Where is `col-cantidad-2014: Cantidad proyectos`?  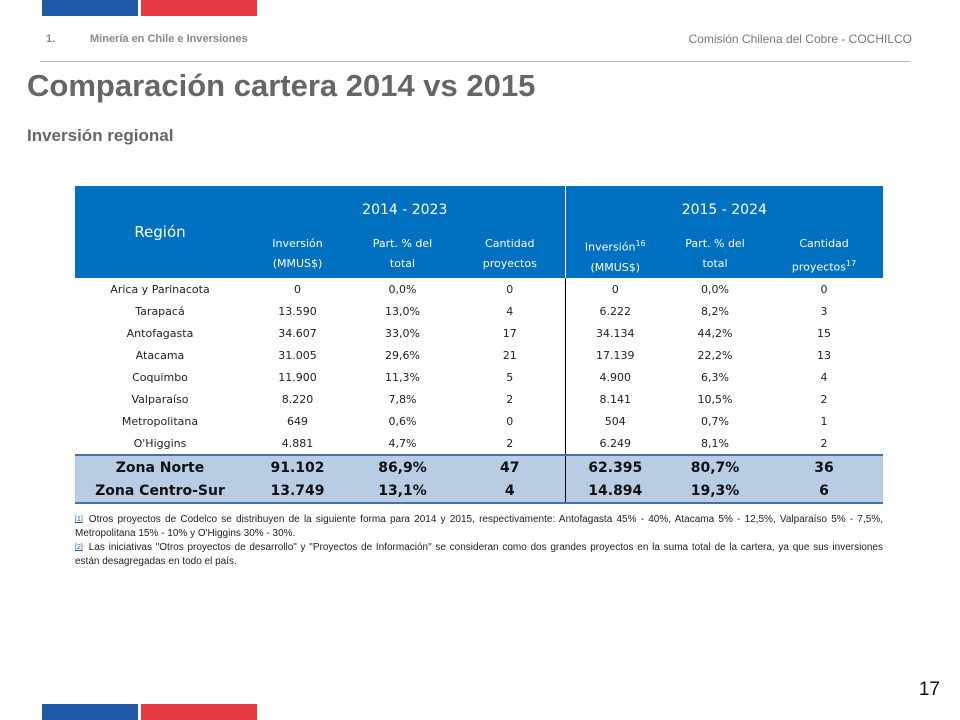
col-cantidad-2014: Cantidad proyectos is located at coordinates (510, 256).